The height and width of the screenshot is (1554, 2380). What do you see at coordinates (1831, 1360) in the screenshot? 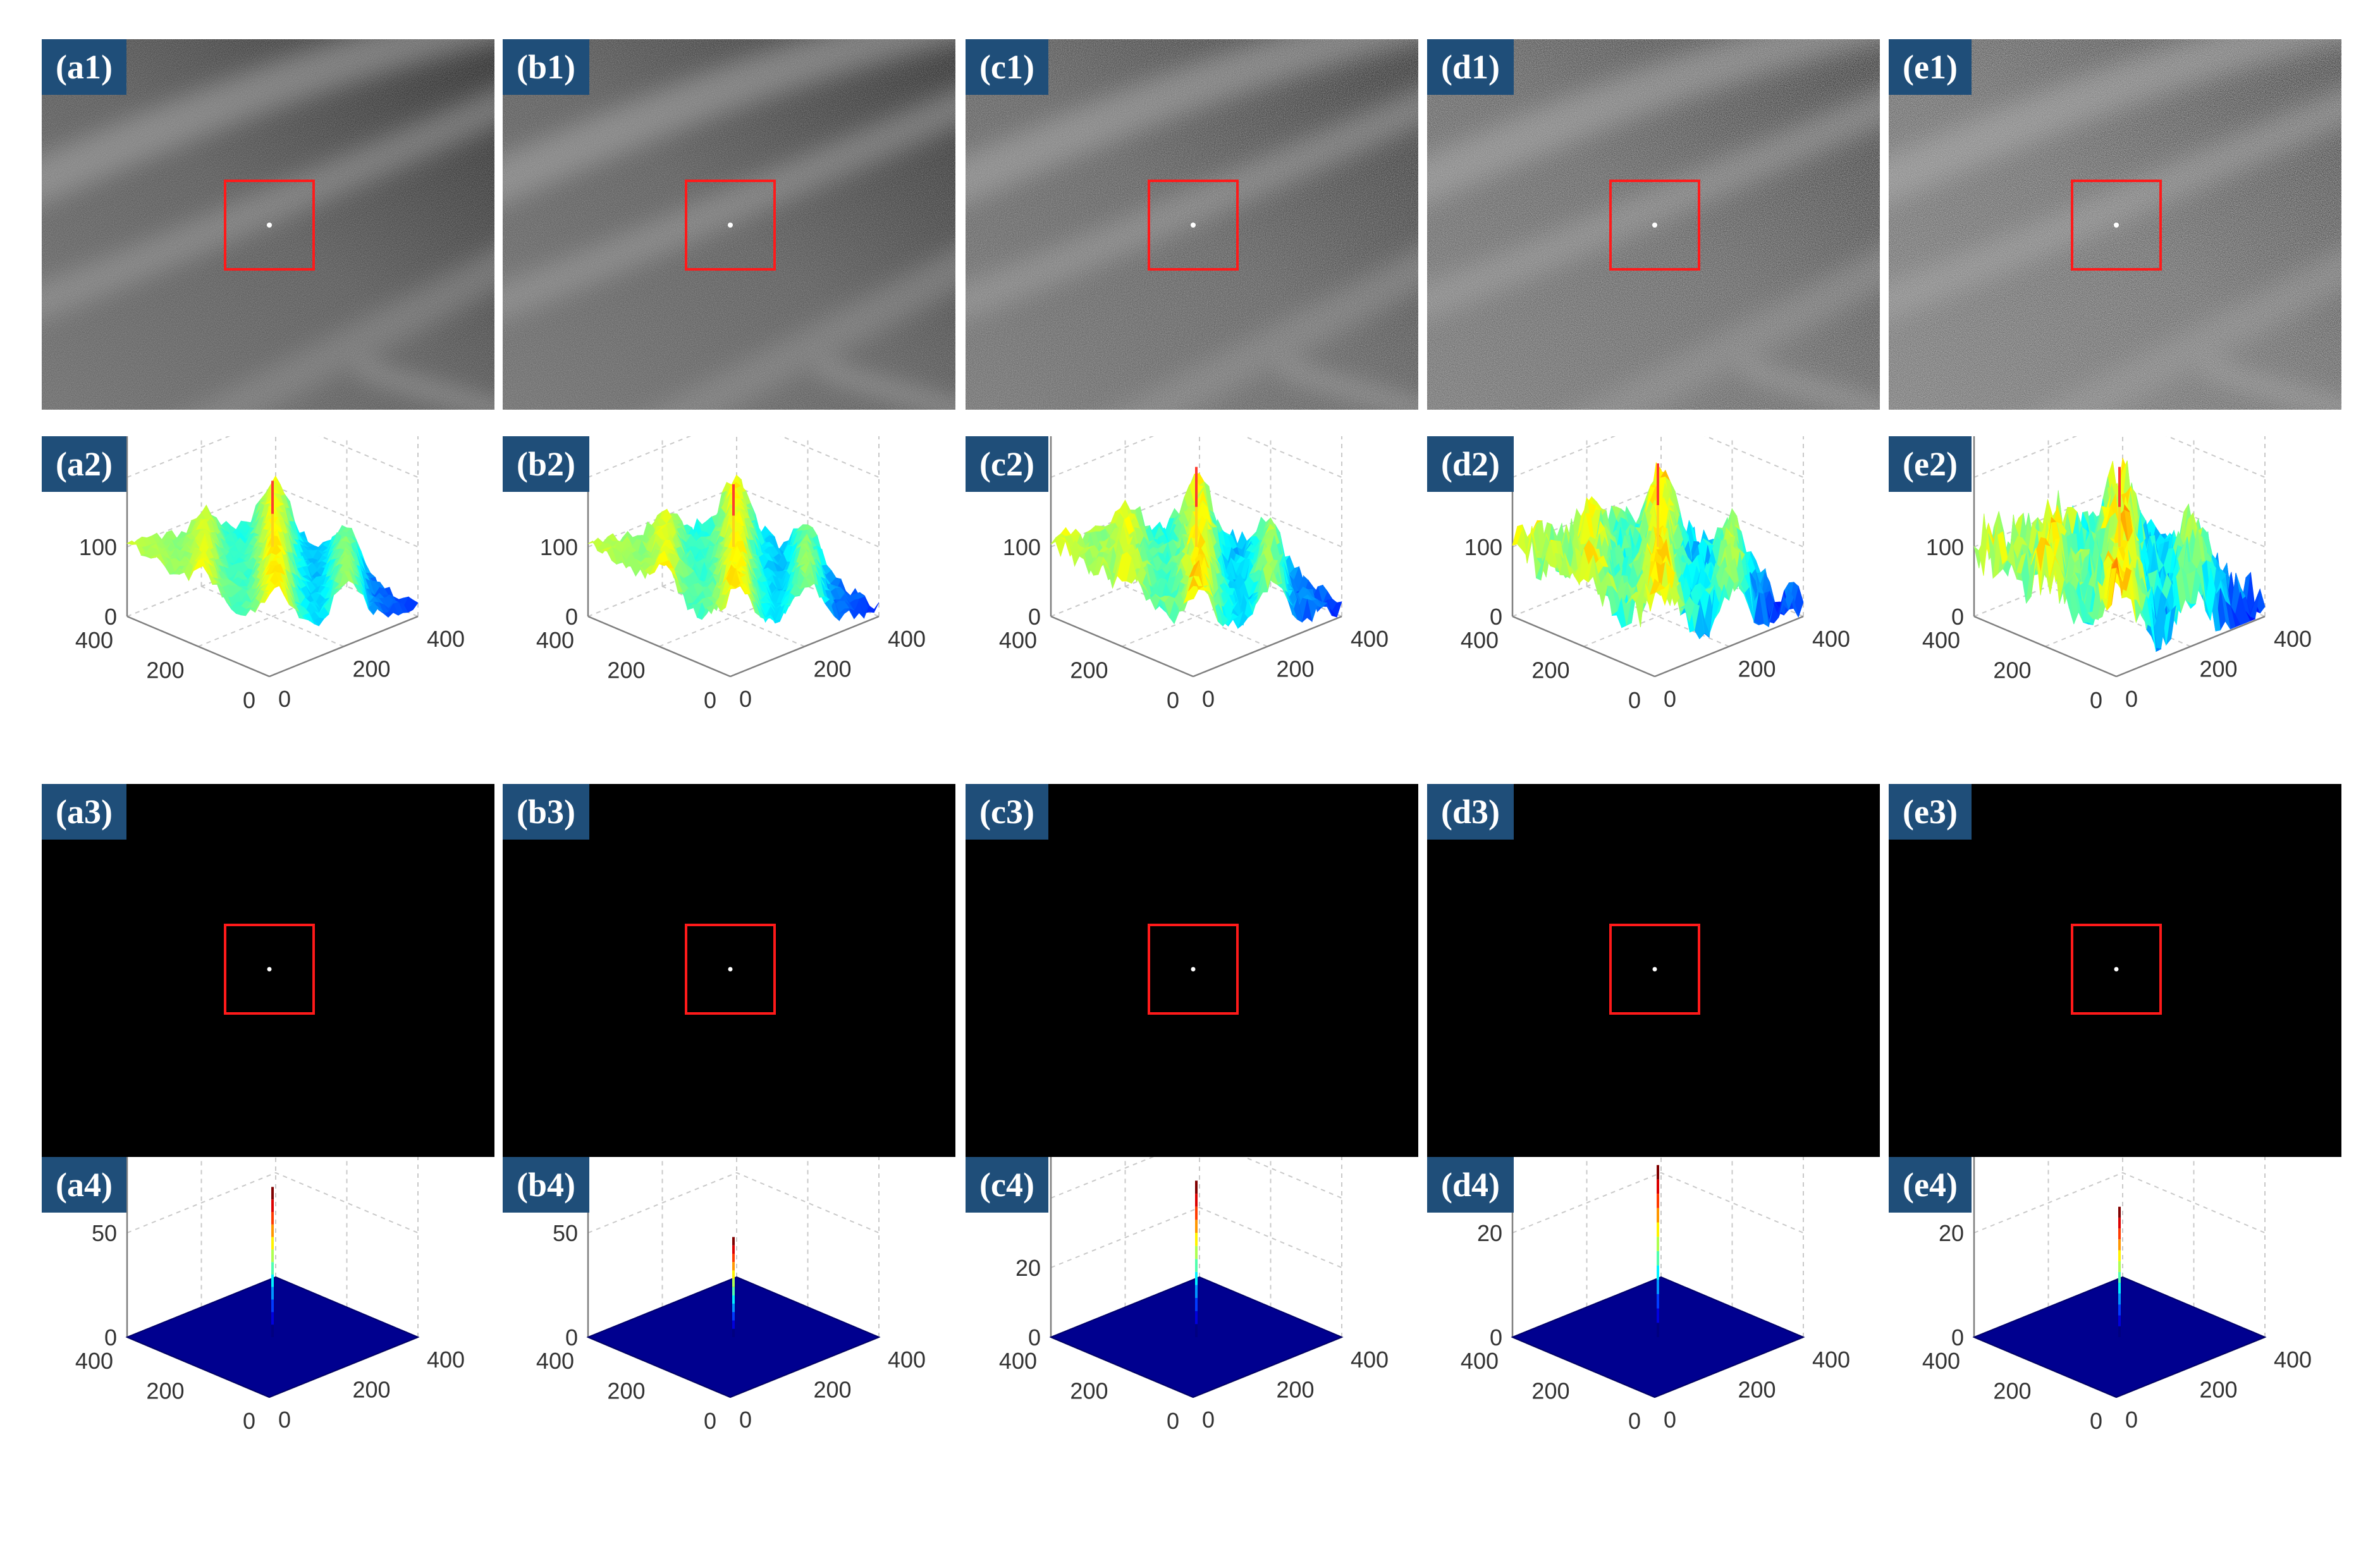
I see `spike-plot-d4-x-tick-2: 400` at bounding box center [1831, 1360].